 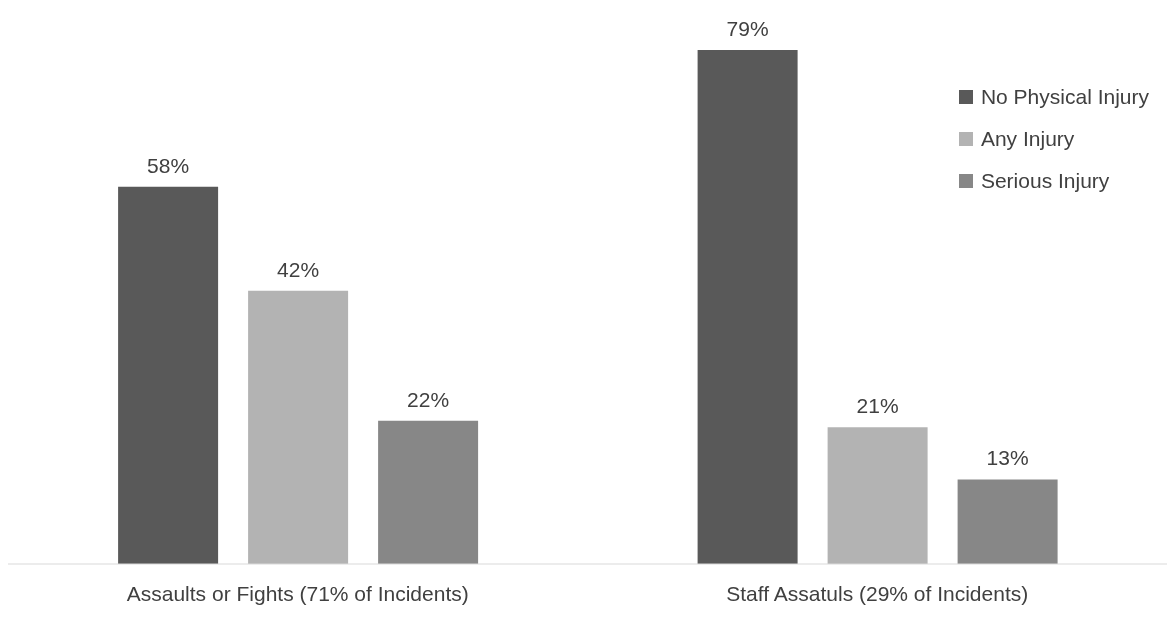 What do you see at coordinates (877, 593) in the screenshot?
I see `x-tick-label: Staff Assatuls (29% of Incidents)` at bounding box center [877, 593].